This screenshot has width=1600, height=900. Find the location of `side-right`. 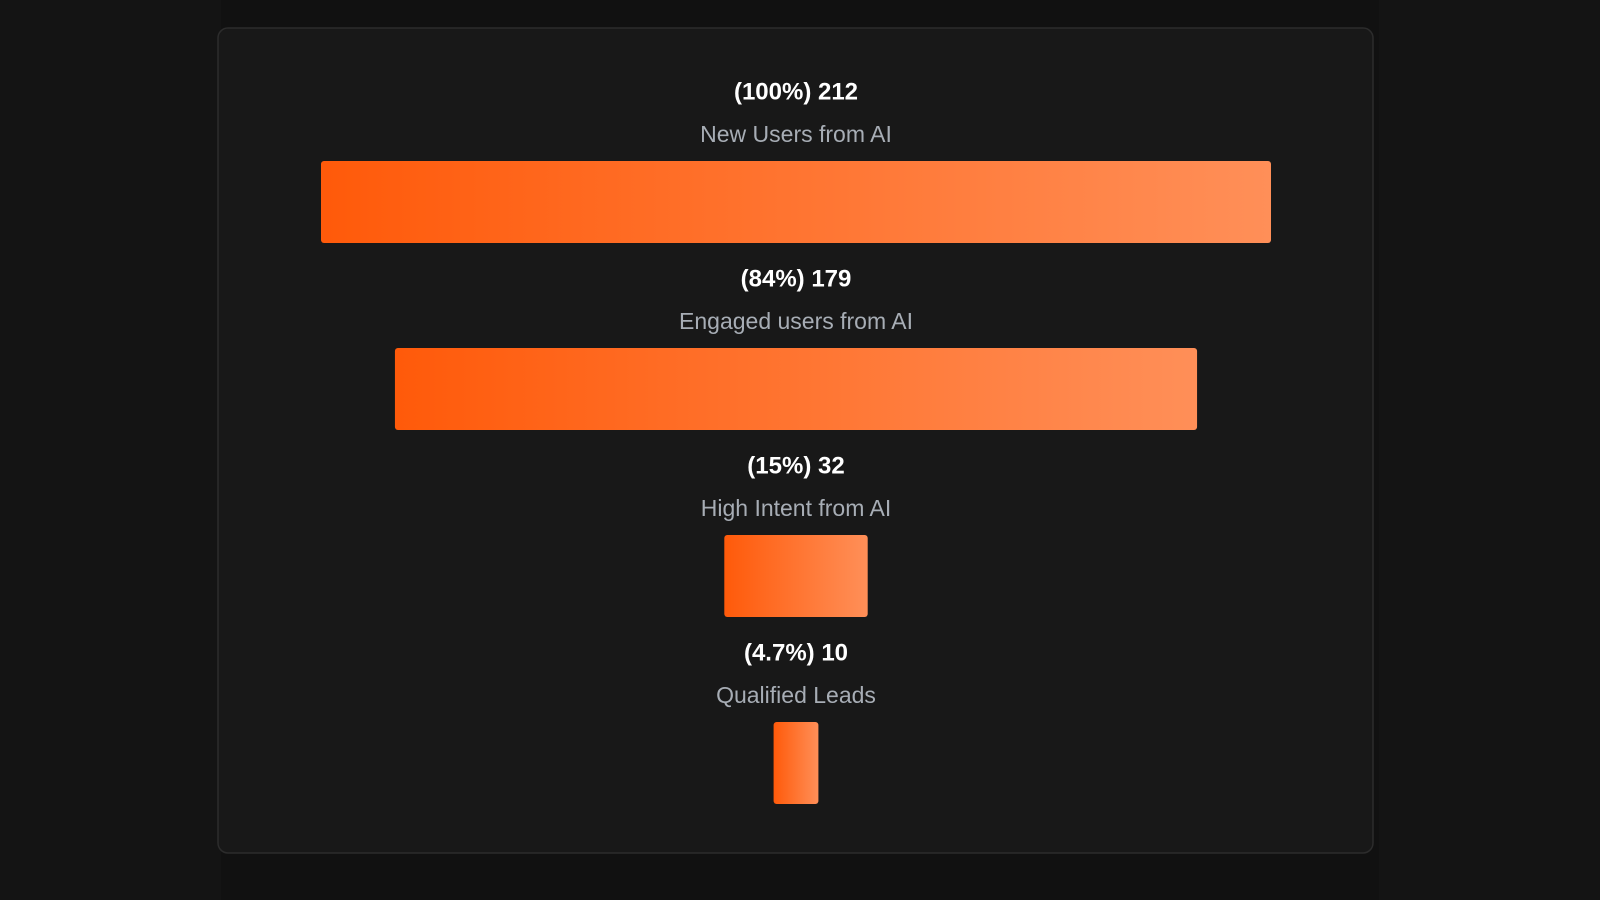

side-right is located at coordinates (1489, 450).